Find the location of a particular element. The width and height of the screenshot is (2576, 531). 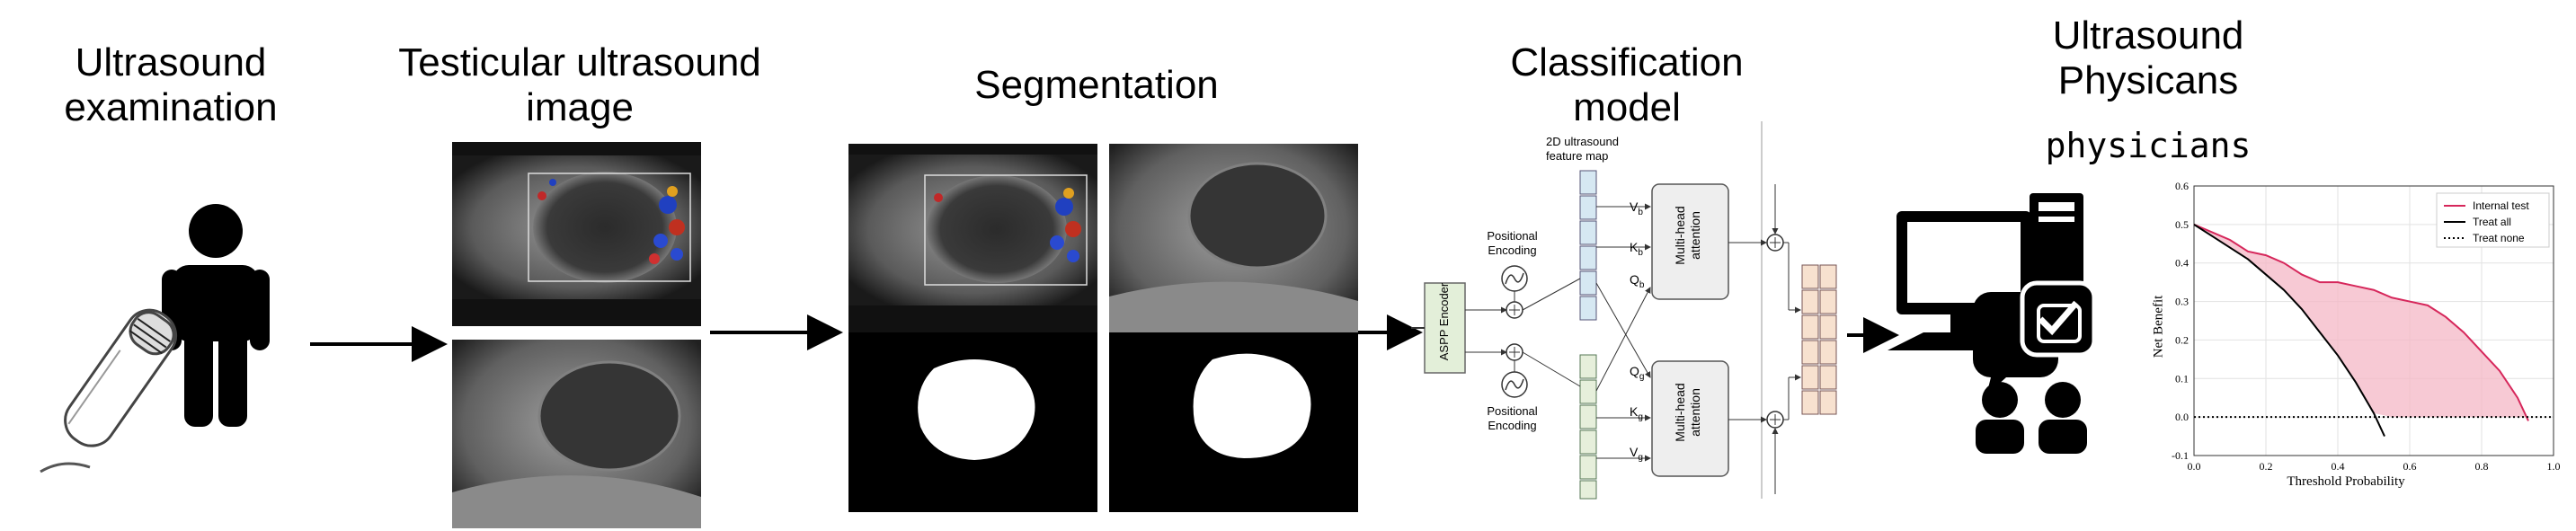

title-testicular-image: Testicular ultrasound image is located at coordinates (579, 85).